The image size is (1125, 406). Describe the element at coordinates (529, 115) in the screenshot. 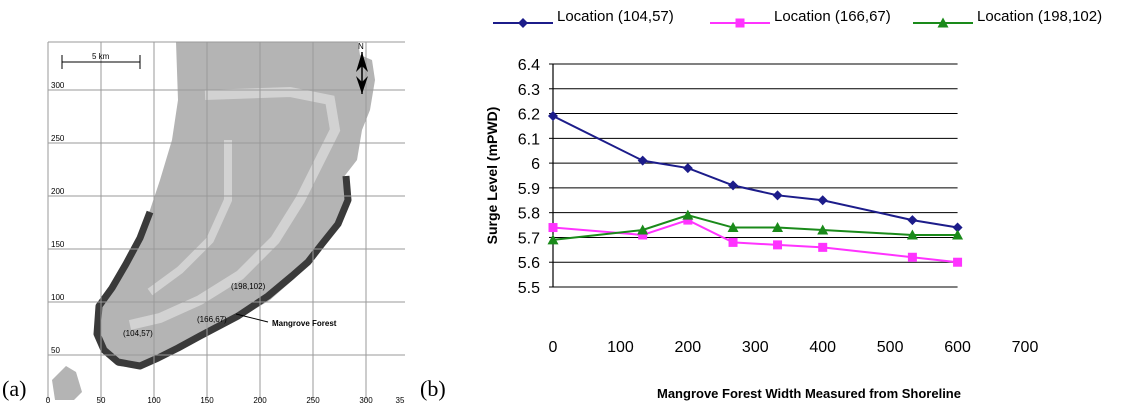

I see `y-tick-label: 6.2` at that location.